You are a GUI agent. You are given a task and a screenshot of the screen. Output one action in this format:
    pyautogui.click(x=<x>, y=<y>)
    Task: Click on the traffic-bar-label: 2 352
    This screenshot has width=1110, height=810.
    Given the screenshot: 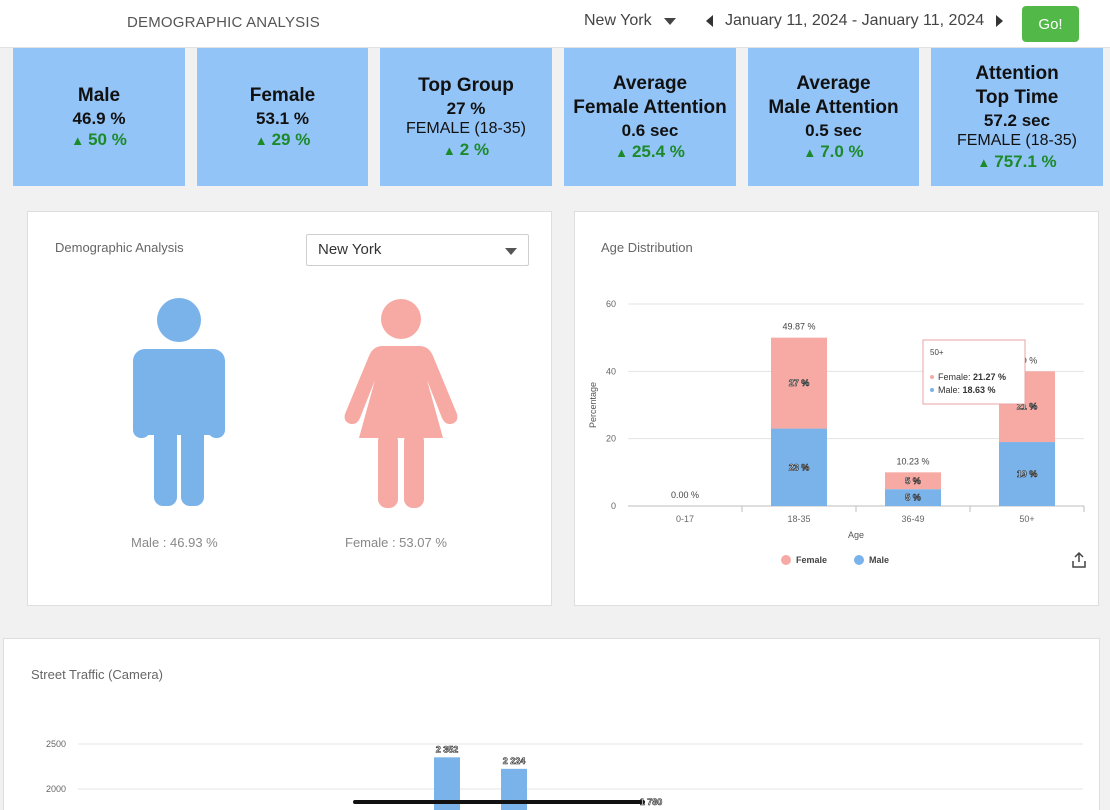 What is the action you would take?
    pyautogui.click(x=447, y=749)
    